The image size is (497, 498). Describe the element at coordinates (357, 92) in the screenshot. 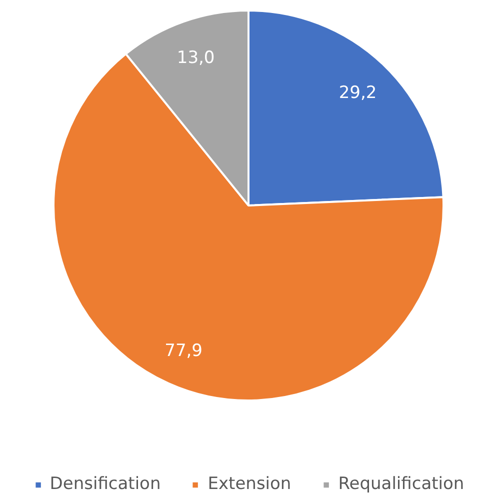

I see `data-label: 29,2` at that location.